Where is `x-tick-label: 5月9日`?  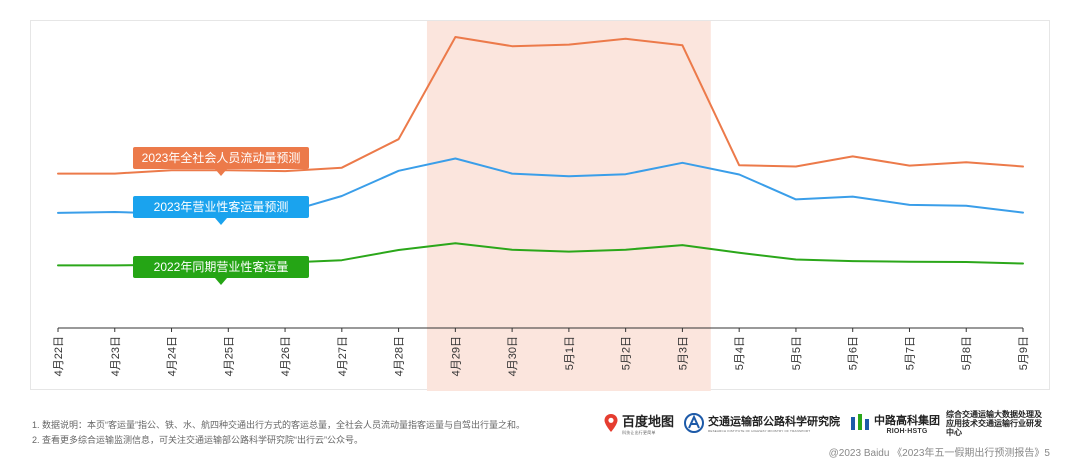
x-tick-label: 5月9日 is located at coordinates (1024, 353).